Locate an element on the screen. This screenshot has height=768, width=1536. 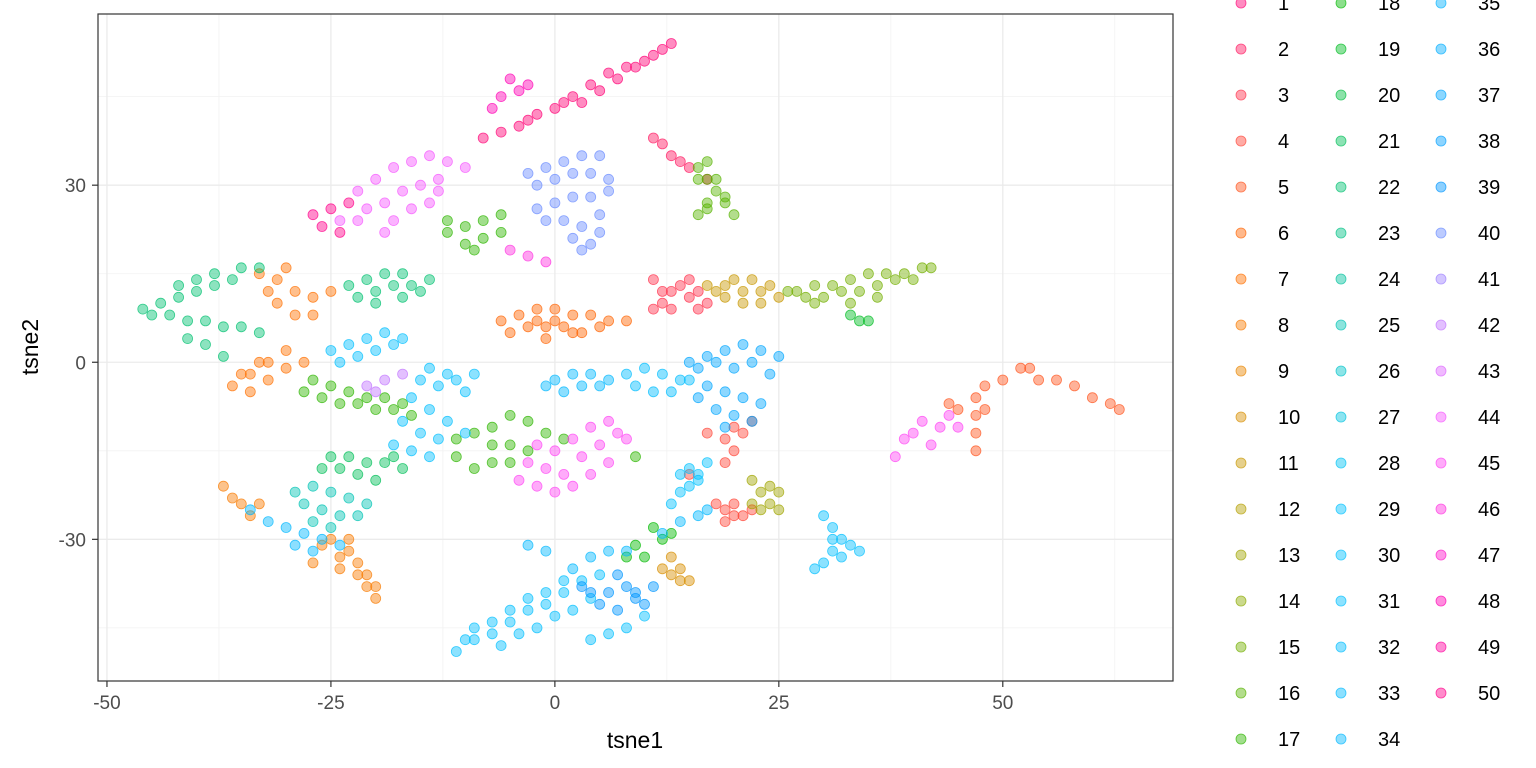
legend-label-13: 13 is located at coordinates (1289, 556).